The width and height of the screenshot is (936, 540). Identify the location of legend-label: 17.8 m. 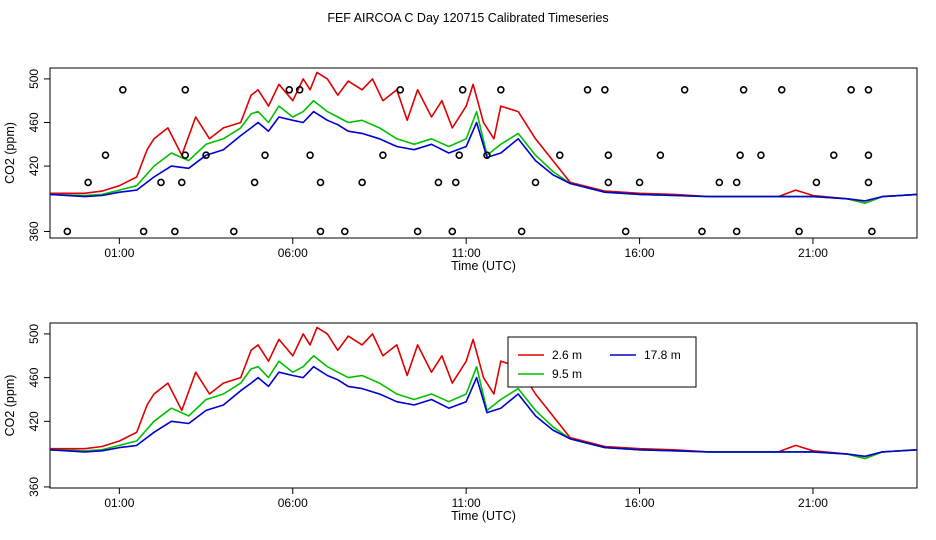
(662, 355).